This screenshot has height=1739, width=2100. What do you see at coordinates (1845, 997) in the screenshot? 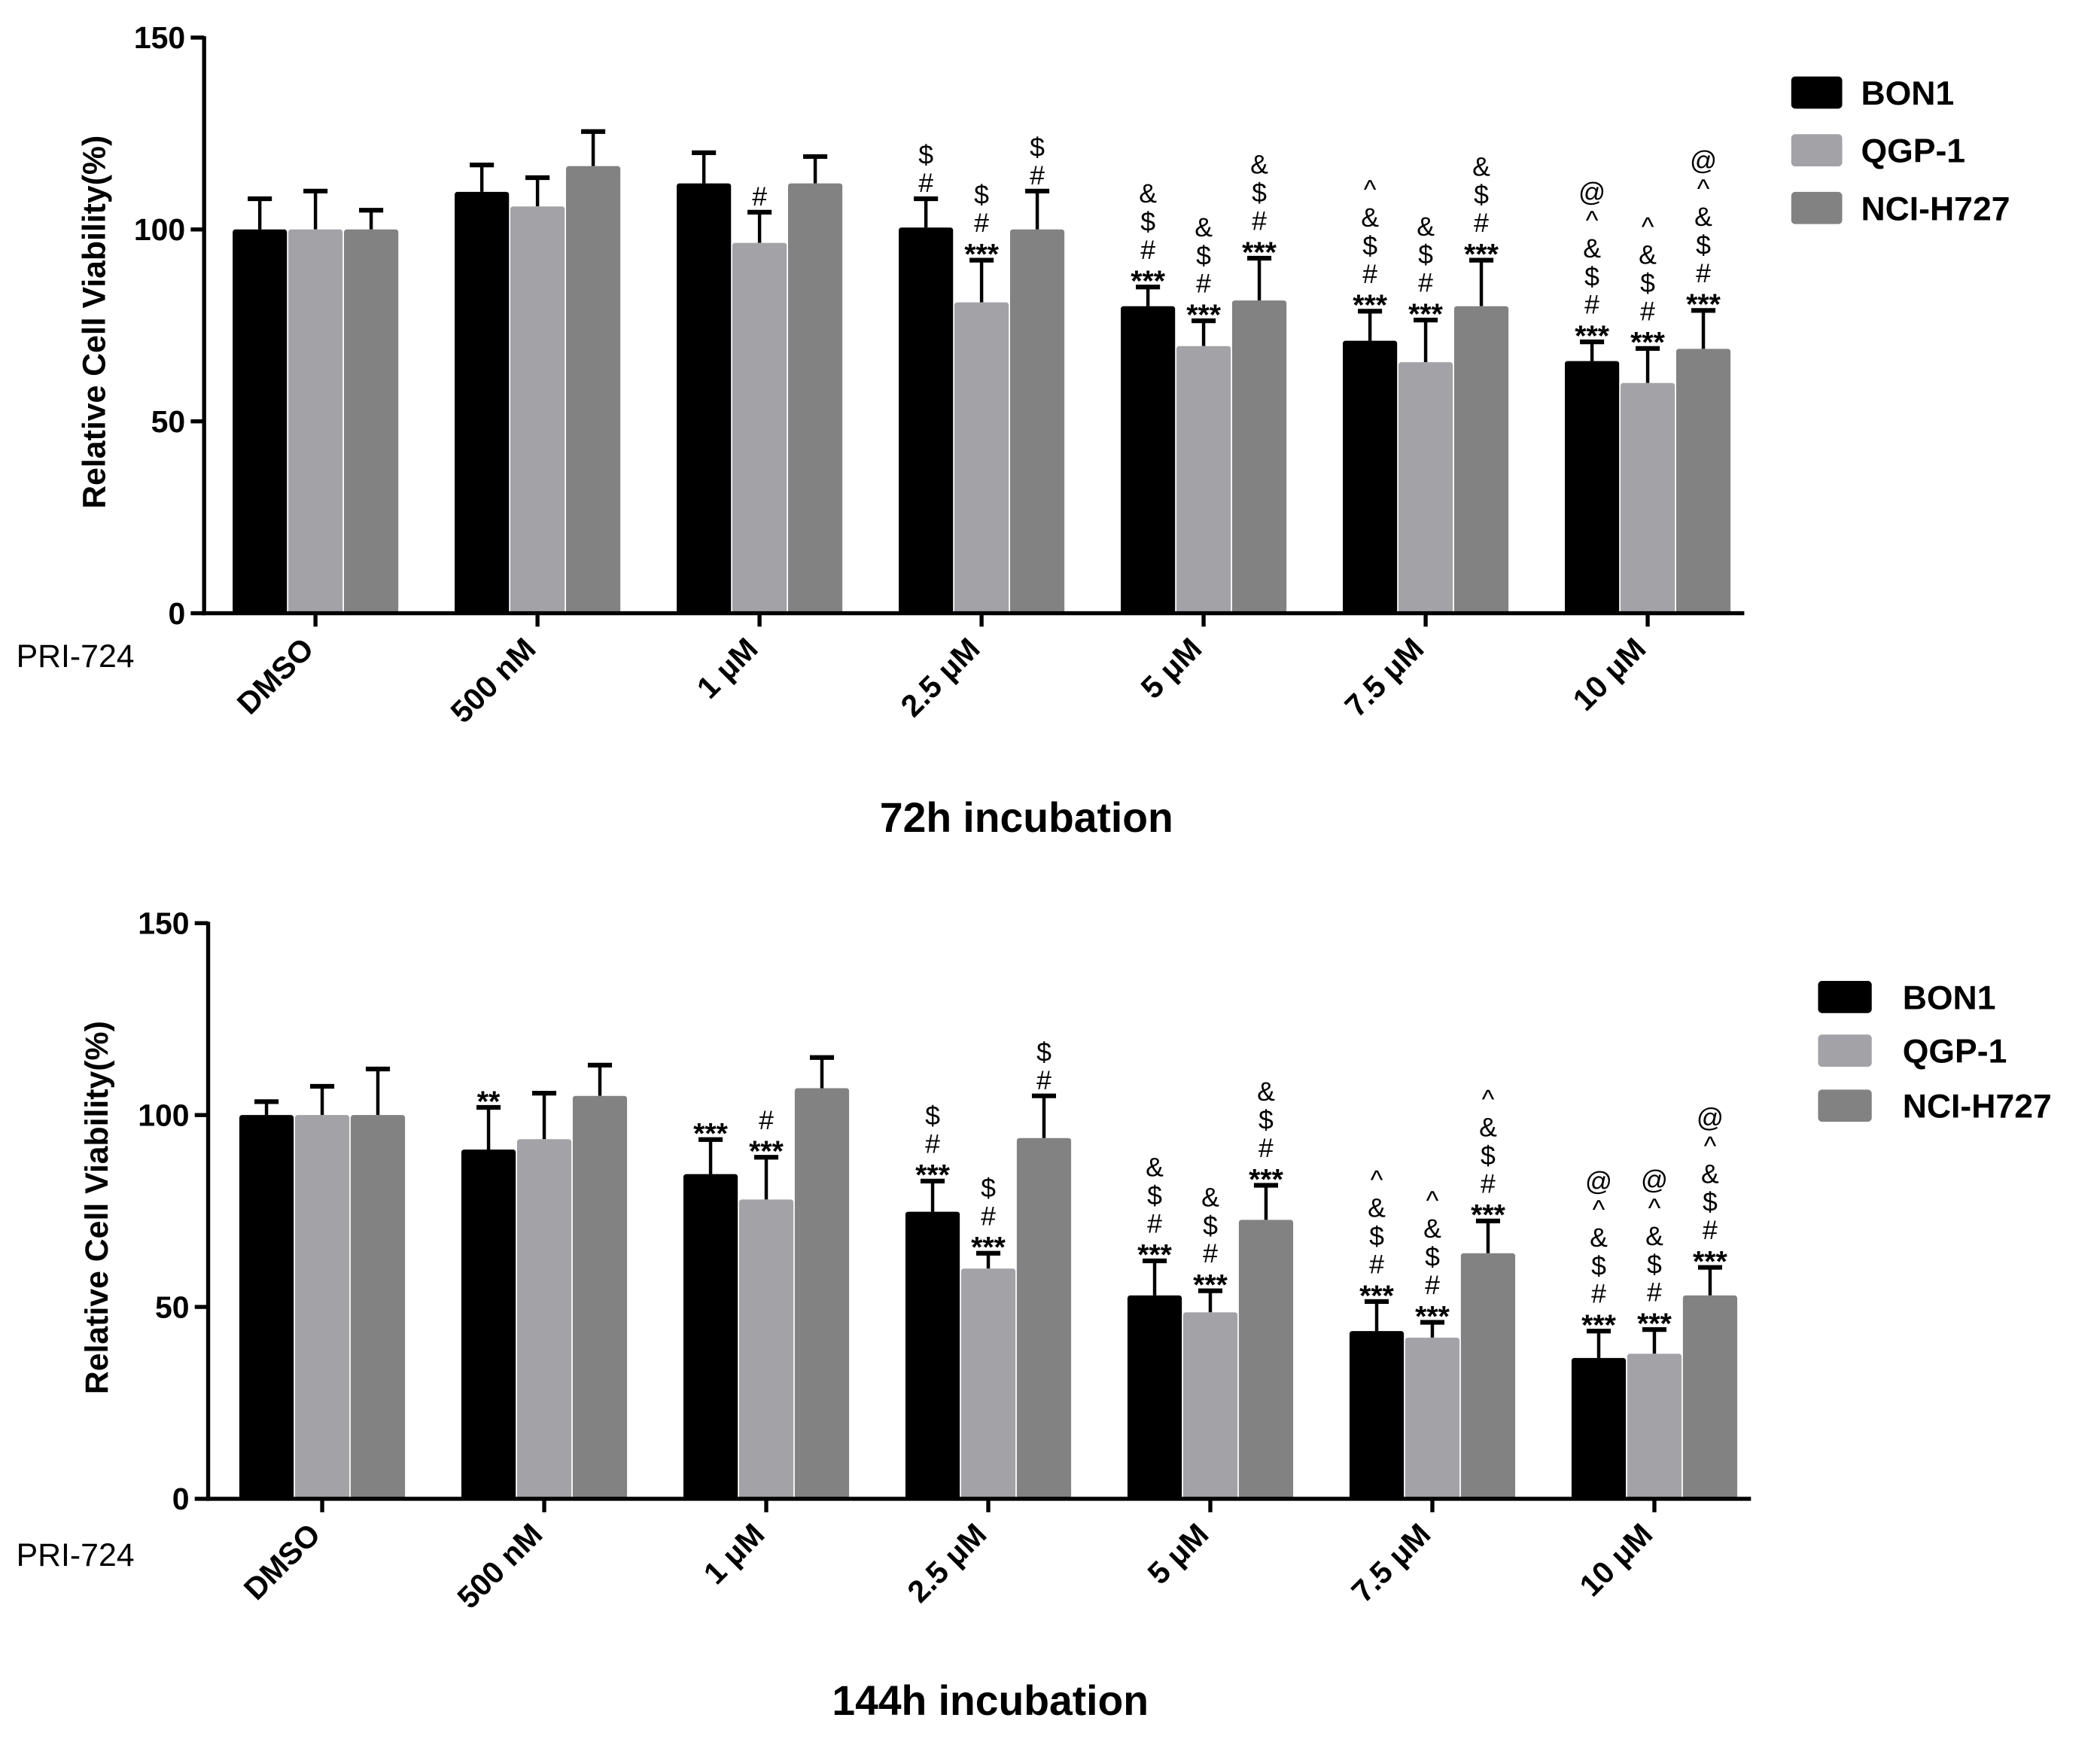
I see `legend-swatch-bon1` at bounding box center [1845, 997].